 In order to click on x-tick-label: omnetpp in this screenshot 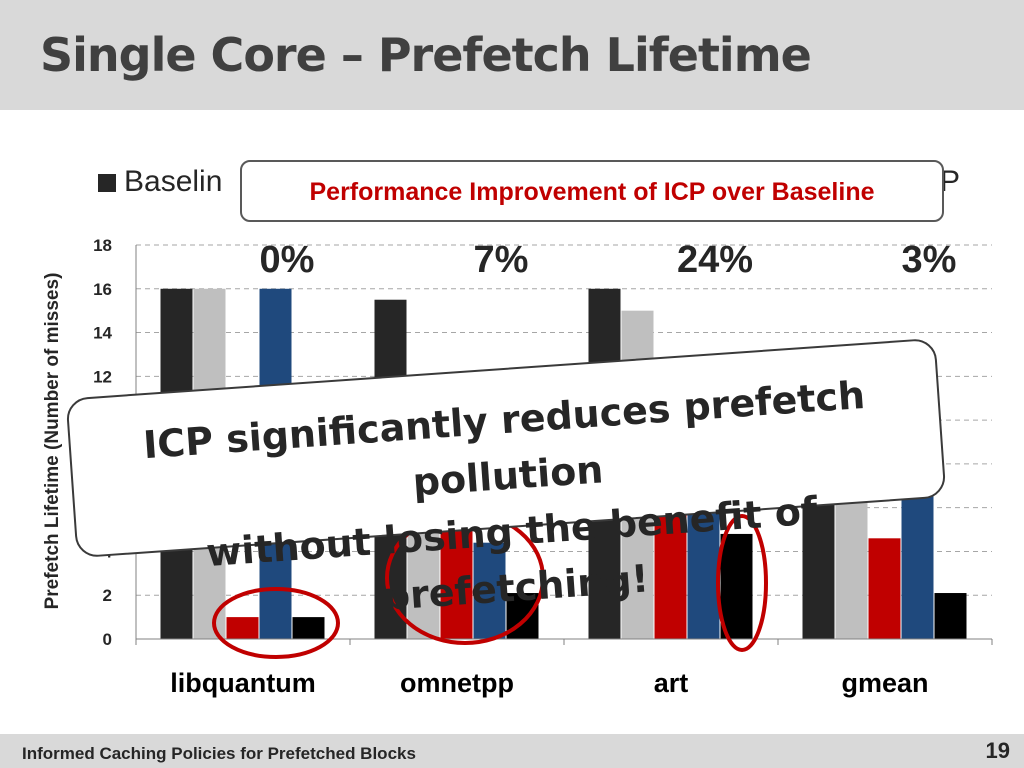, I will do `click(457, 683)`.